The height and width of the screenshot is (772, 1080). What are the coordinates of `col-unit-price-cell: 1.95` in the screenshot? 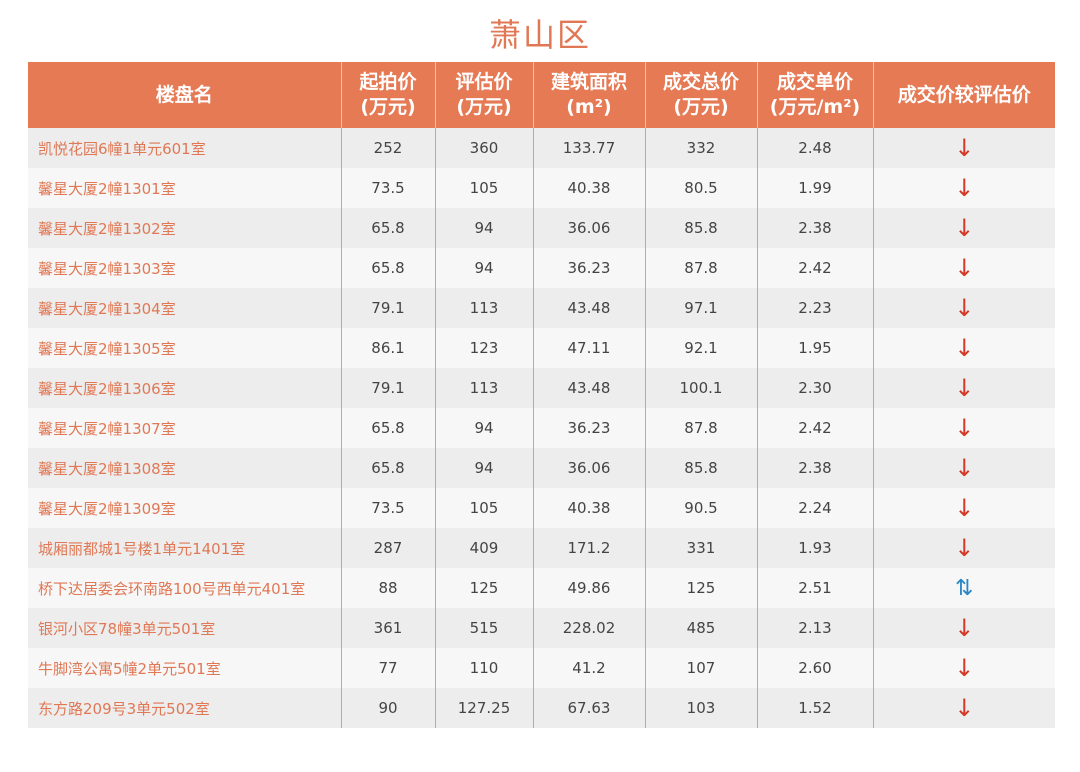 It's located at (815, 348).